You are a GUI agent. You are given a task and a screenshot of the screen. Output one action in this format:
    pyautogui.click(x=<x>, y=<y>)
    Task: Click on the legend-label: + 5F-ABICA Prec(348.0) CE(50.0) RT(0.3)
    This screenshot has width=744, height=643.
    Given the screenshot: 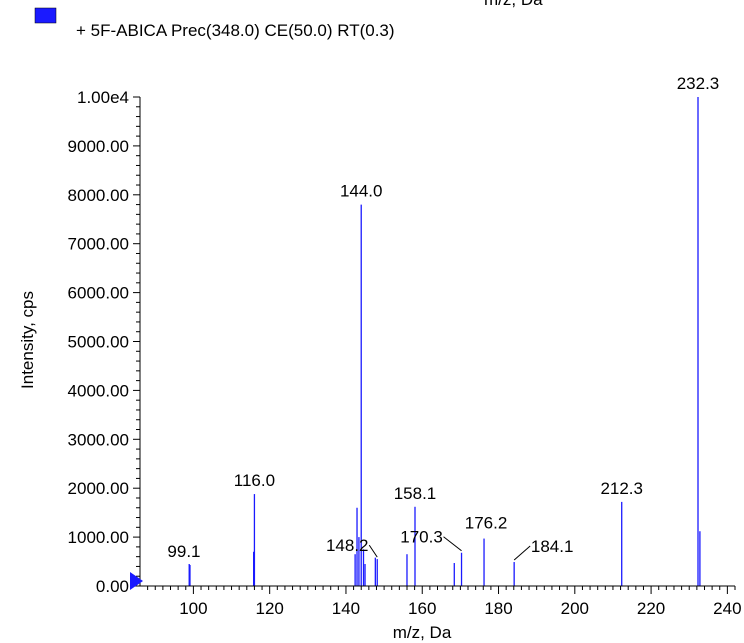 What is the action you would take?
    pyautogui.click(x=235, y=30)
    